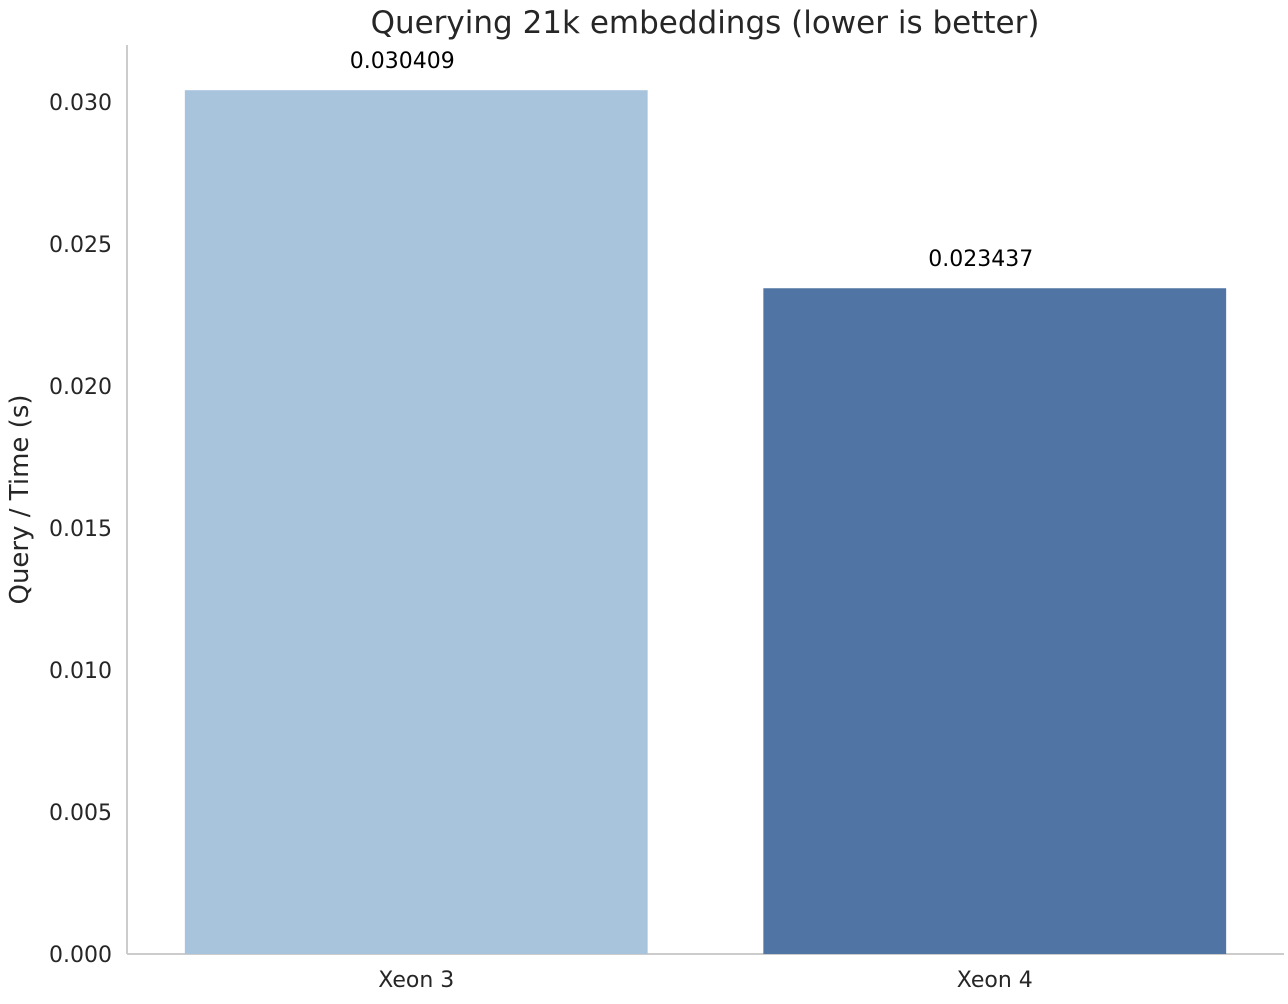  Describe the element at coordinates (980, 259) in the screenshot. I see `data-label: 0.023437` at that location.